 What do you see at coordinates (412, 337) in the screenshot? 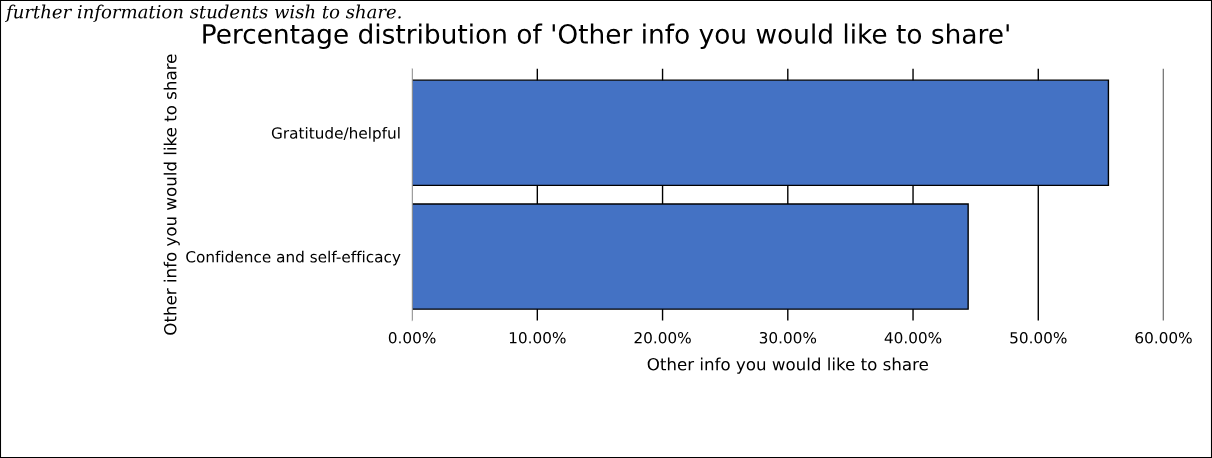
I see `x-tick-label: 0.00%` at bounding box center [412, 337].